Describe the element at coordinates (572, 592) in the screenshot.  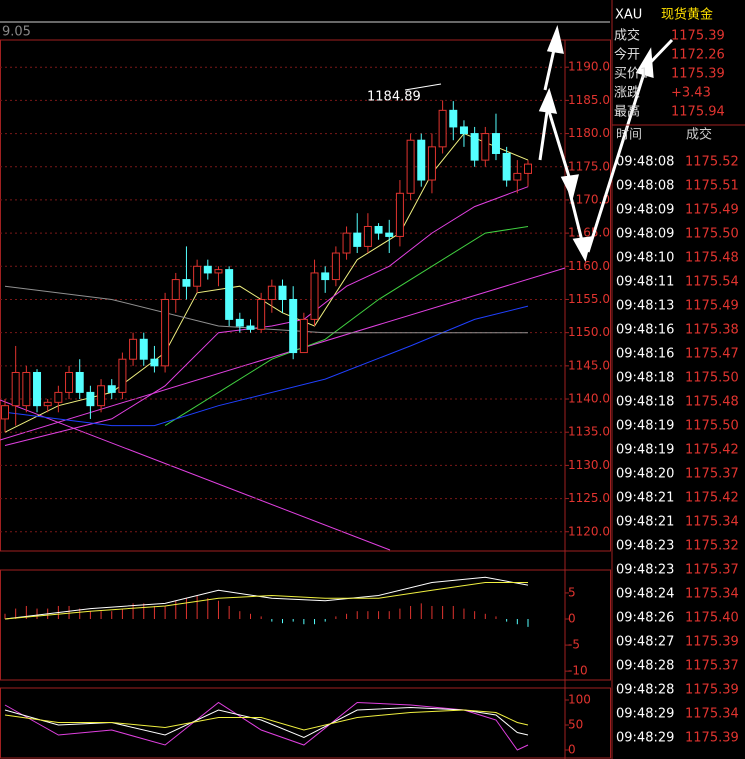
I see `y-tick-label: 5` at that location.